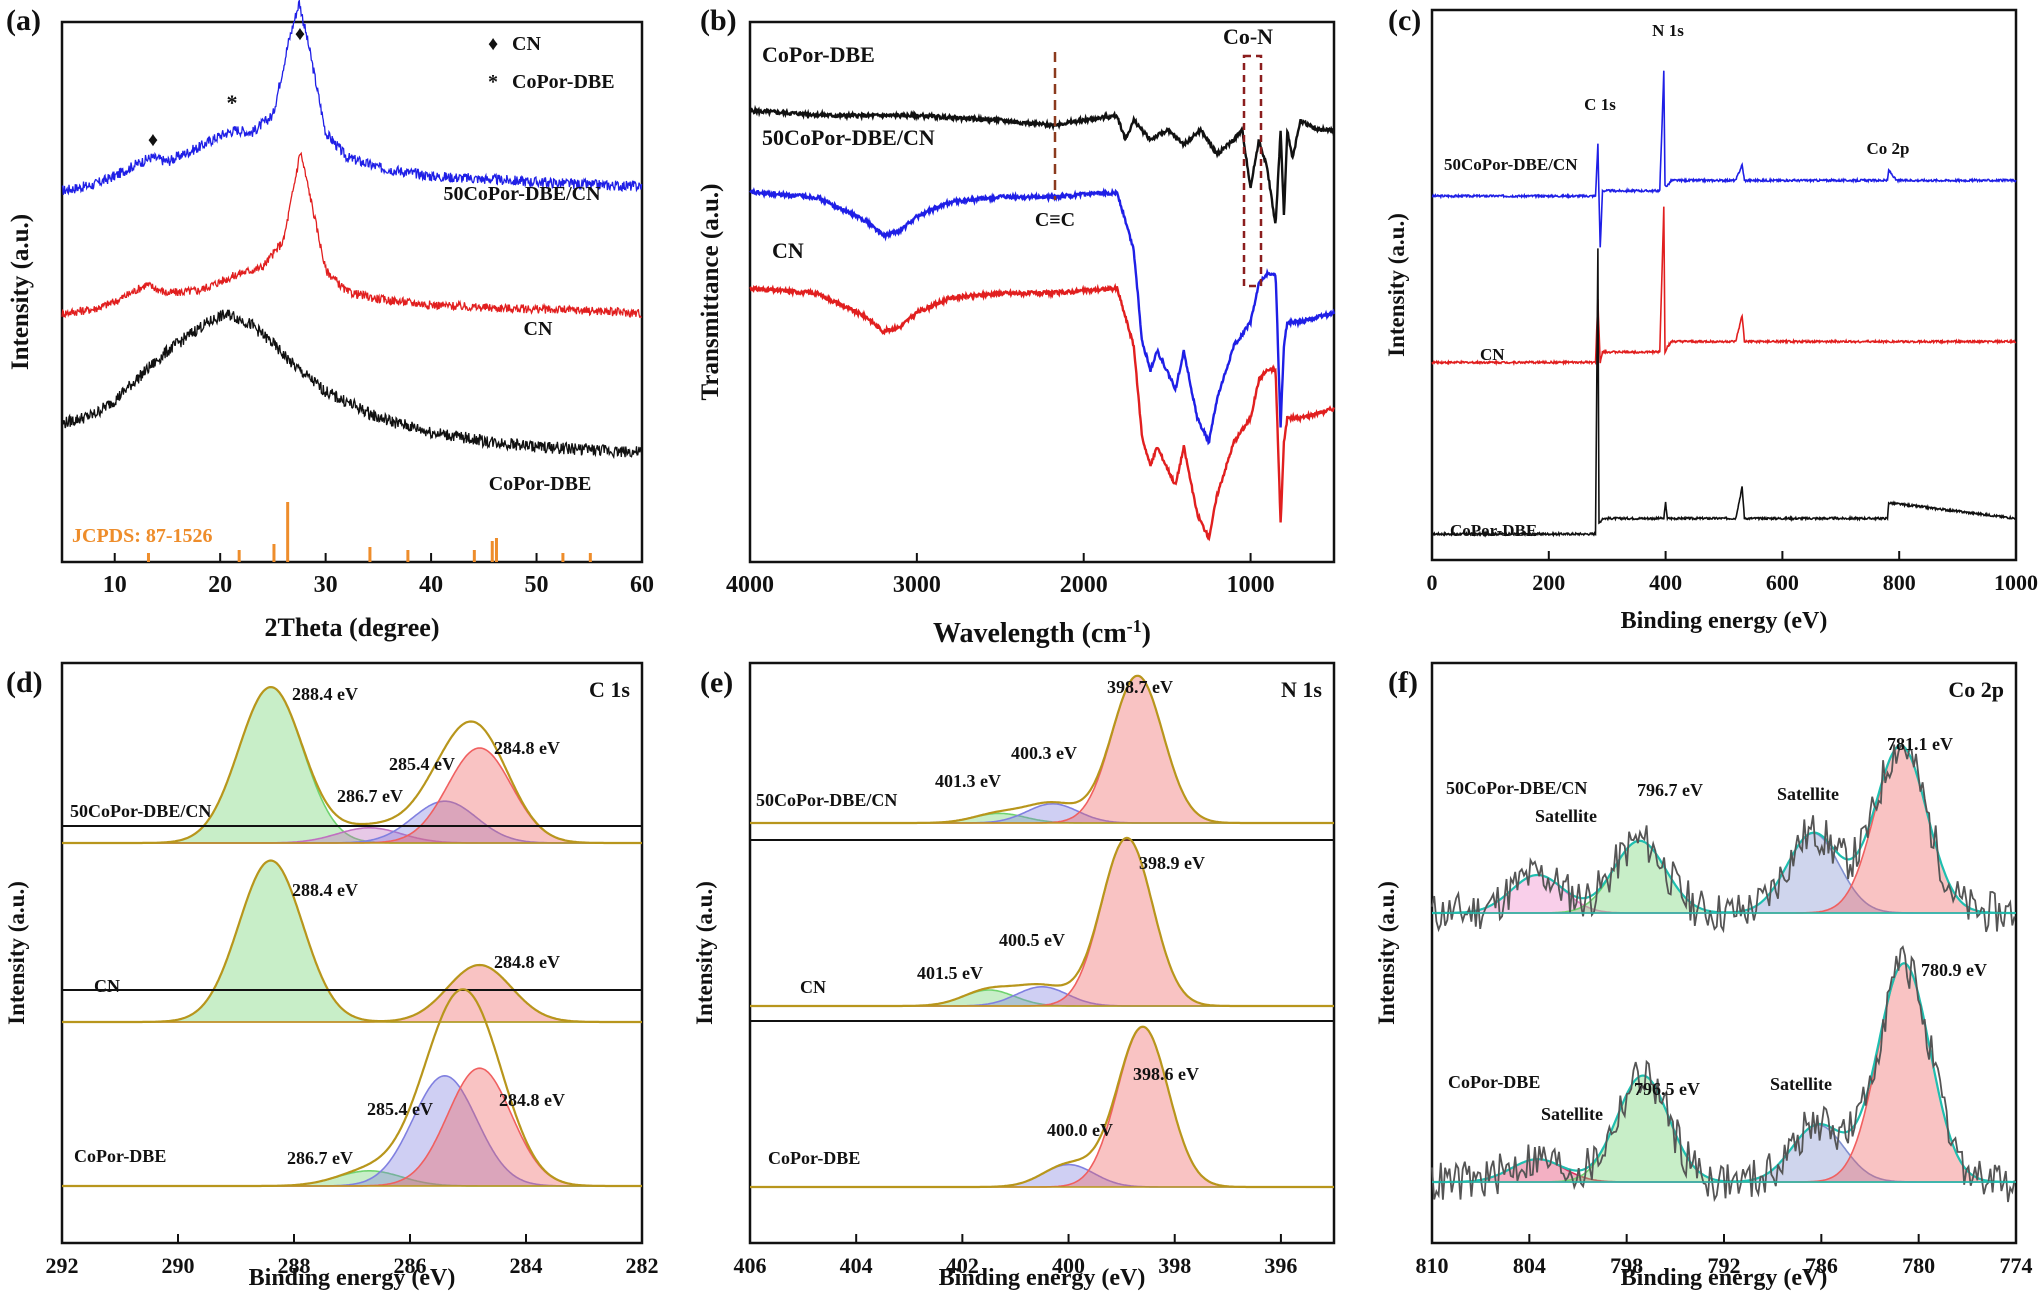 This screenshot has height=1298, width=2042. I want to click on panel-c-xtick-label: 800, so click(1899, 582).